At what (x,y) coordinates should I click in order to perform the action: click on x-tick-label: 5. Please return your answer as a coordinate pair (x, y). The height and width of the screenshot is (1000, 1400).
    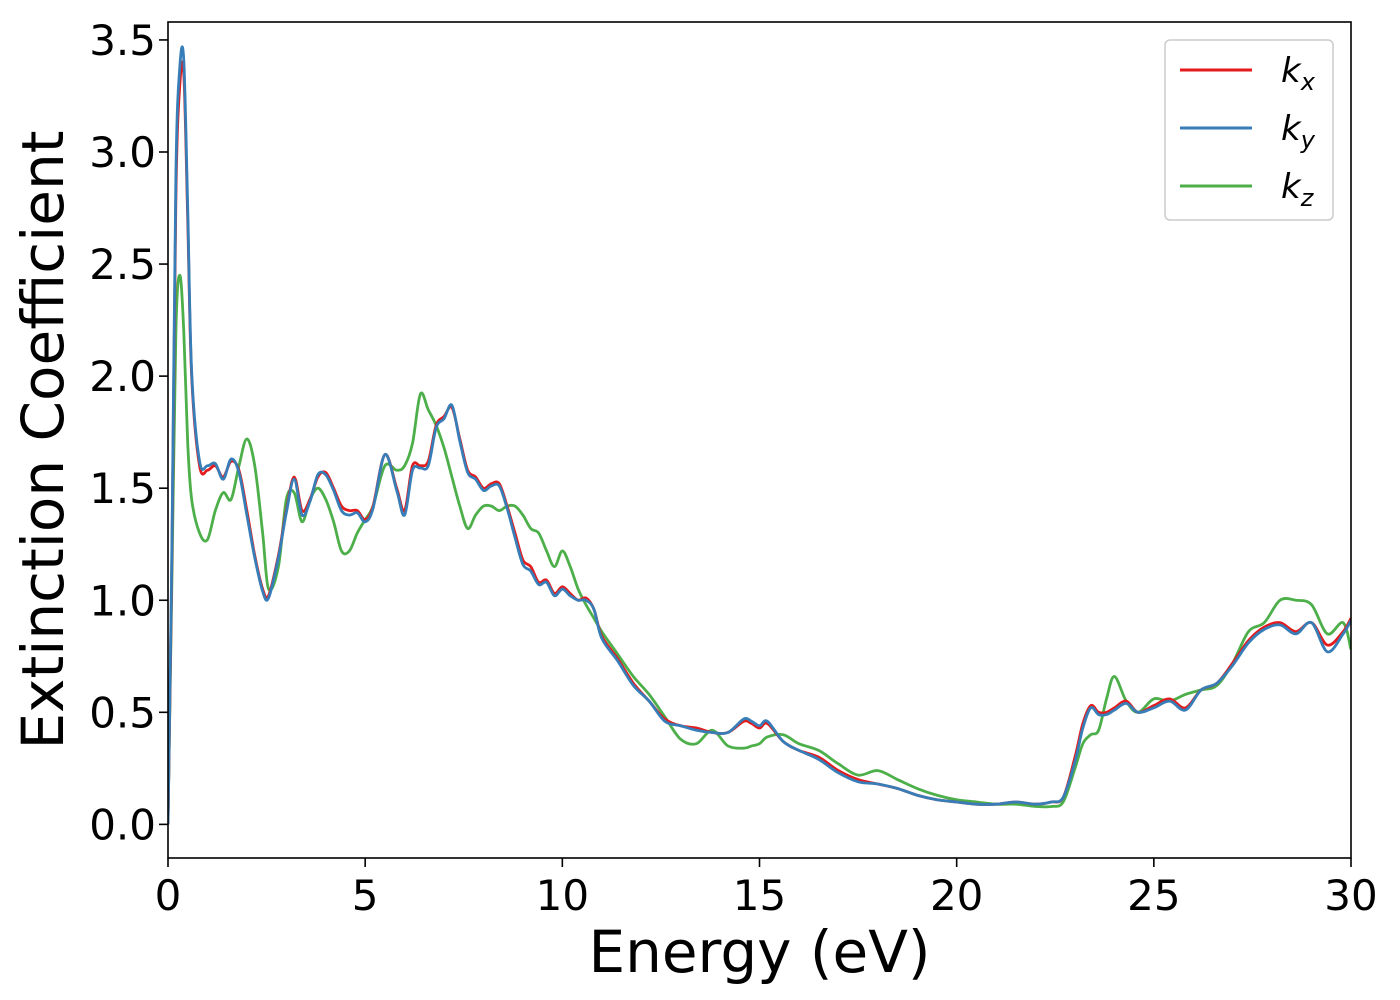
    Looking at the image, I should click on (365, 895).